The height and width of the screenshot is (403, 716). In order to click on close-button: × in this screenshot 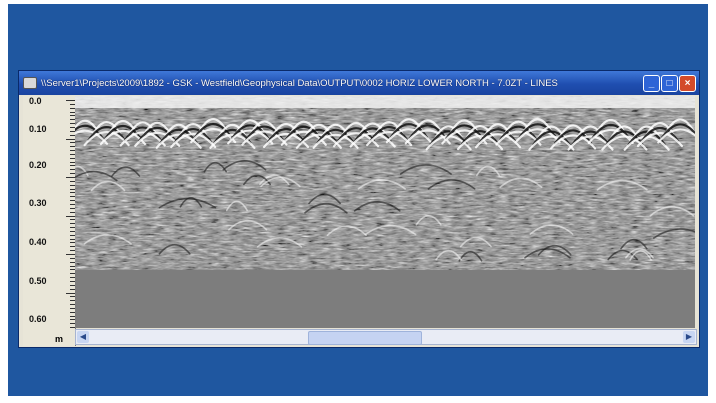, I will do `click(687, 83)`.